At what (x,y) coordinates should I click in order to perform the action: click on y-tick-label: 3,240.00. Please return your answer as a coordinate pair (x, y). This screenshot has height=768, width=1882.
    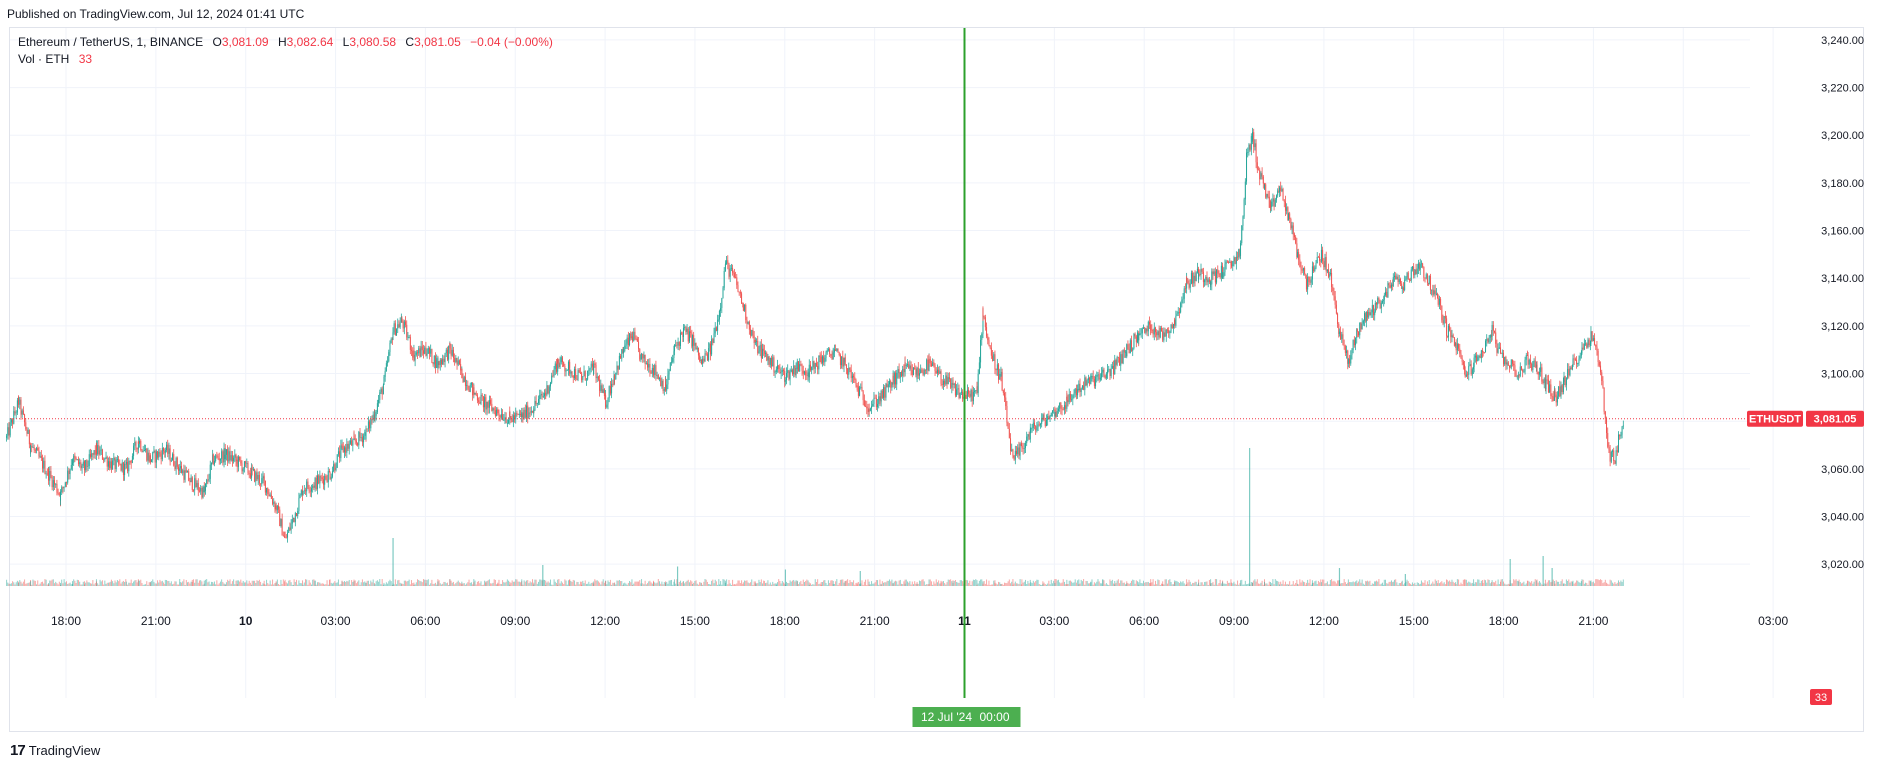
    Looking at the image, I should click on (1842, 41).